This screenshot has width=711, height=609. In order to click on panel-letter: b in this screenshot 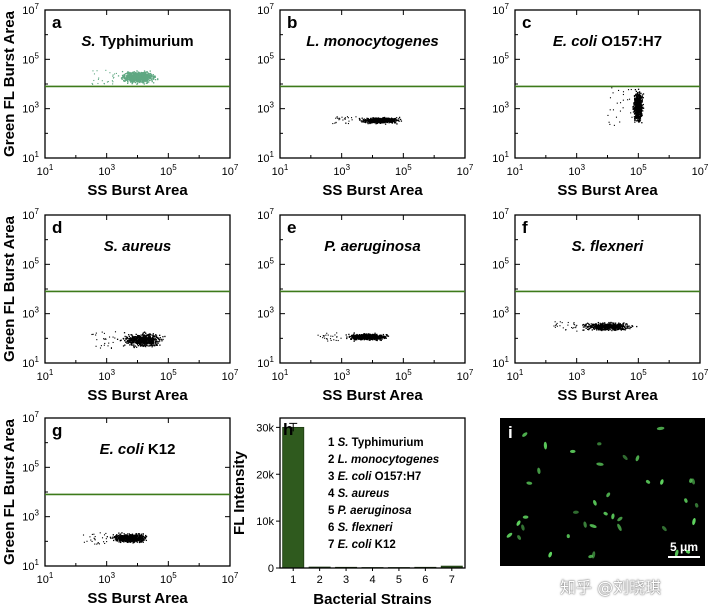, I will do `click(292, 22)`.